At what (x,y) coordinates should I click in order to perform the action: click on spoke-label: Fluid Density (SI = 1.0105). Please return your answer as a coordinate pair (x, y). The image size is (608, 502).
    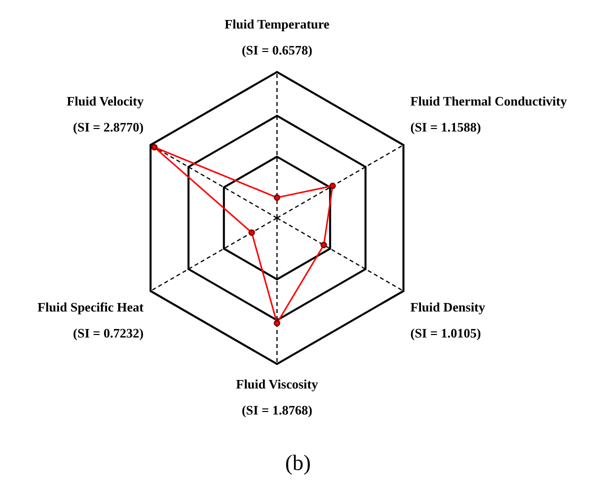
    Looking at the image, I should click on (448, 319).